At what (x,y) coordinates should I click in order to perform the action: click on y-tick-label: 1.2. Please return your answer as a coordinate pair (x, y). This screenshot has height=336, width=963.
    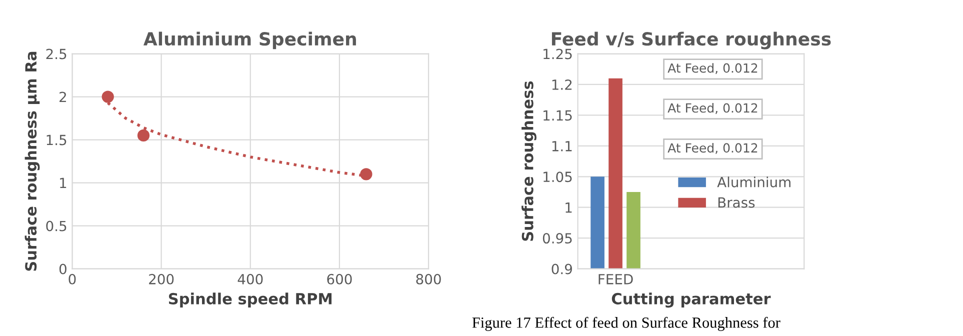
    Looking at the image, I should click on (562, 84).